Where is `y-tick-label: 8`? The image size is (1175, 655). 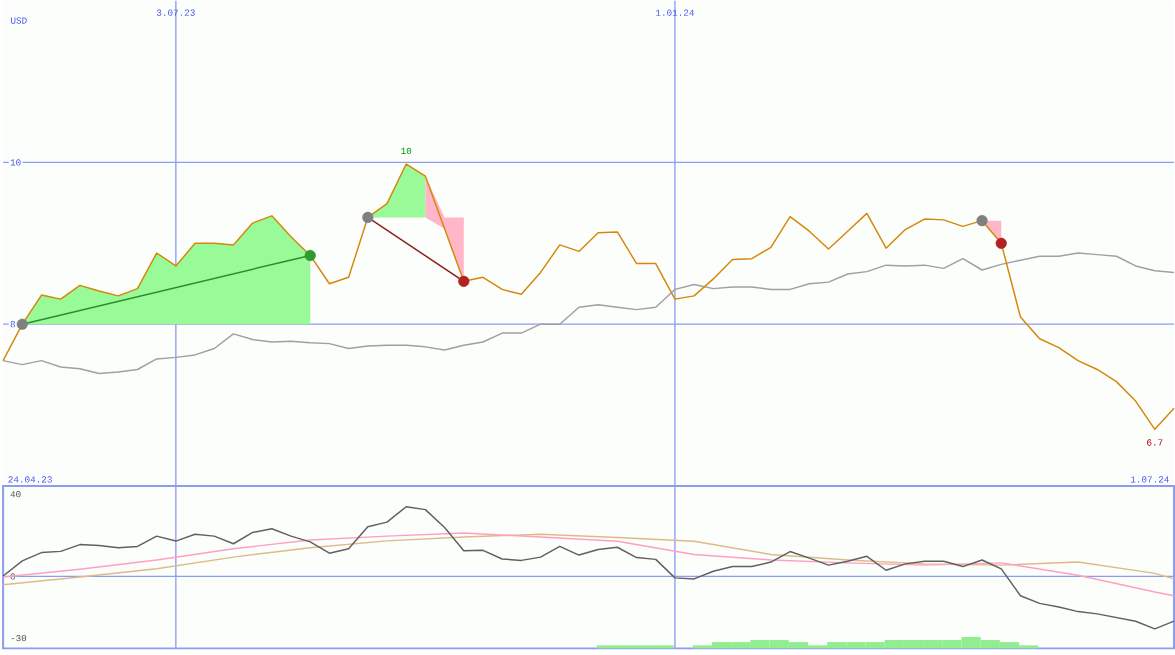
y-tick-label: 8 is located at coordinates (12, 324).